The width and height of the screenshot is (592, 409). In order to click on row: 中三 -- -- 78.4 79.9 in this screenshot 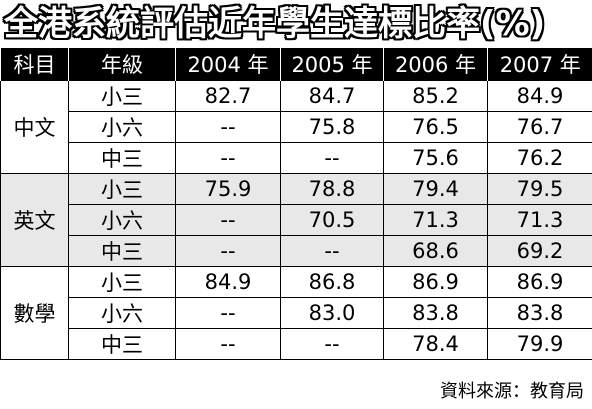, I will do `click(296, 344)`.